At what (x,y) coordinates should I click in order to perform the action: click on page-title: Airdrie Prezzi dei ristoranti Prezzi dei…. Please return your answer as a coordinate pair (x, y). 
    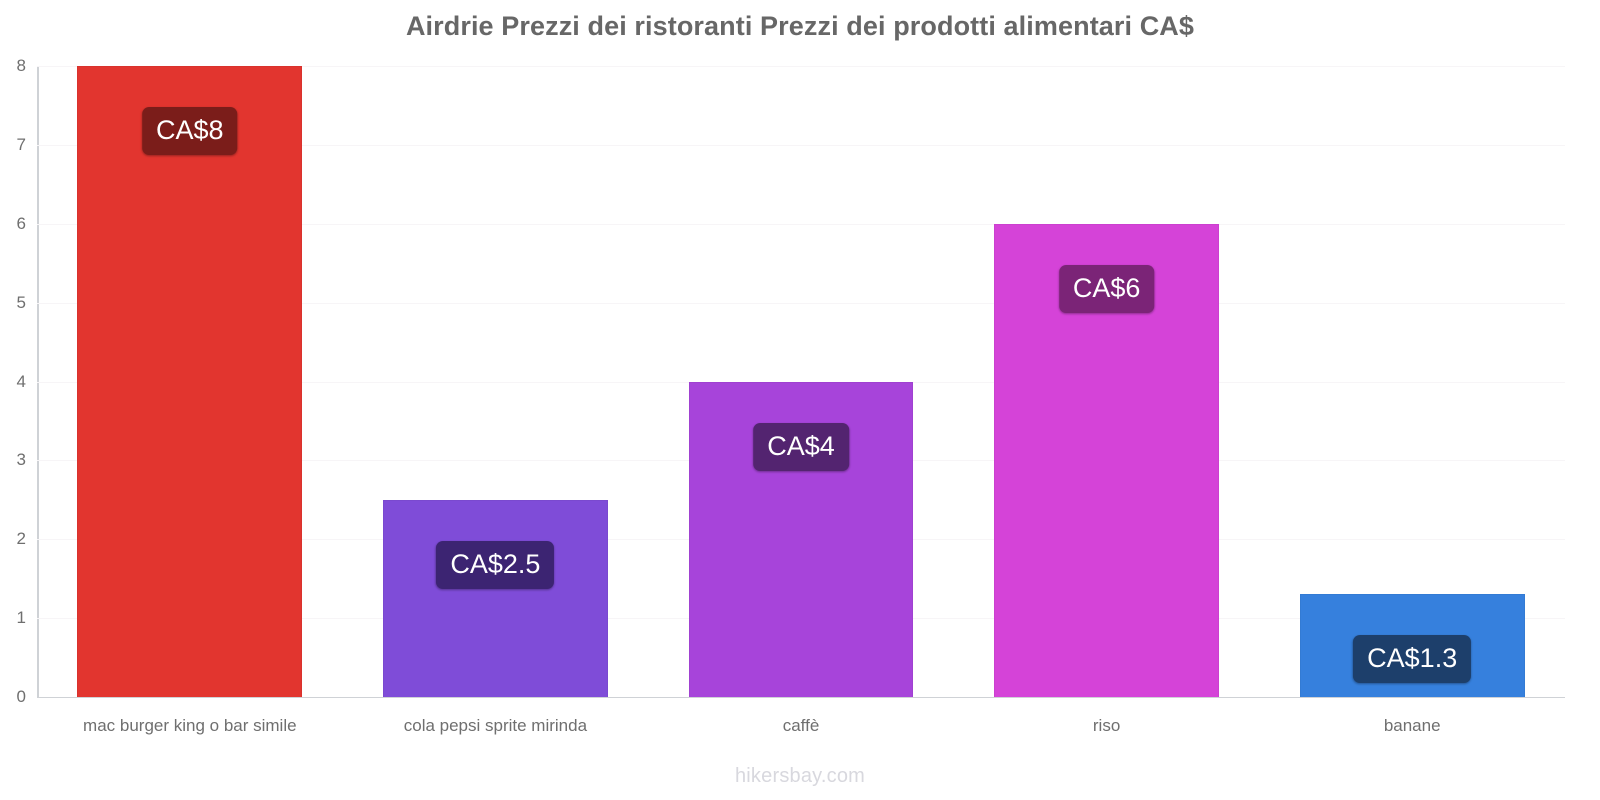
    Looking at the image, I should click on (800, 26).